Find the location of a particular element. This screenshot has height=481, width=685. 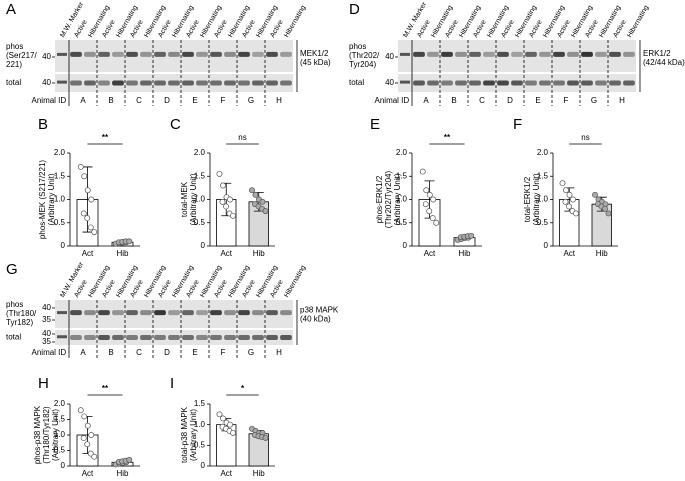

panel-letter: E is located at coordinates (375, 124).